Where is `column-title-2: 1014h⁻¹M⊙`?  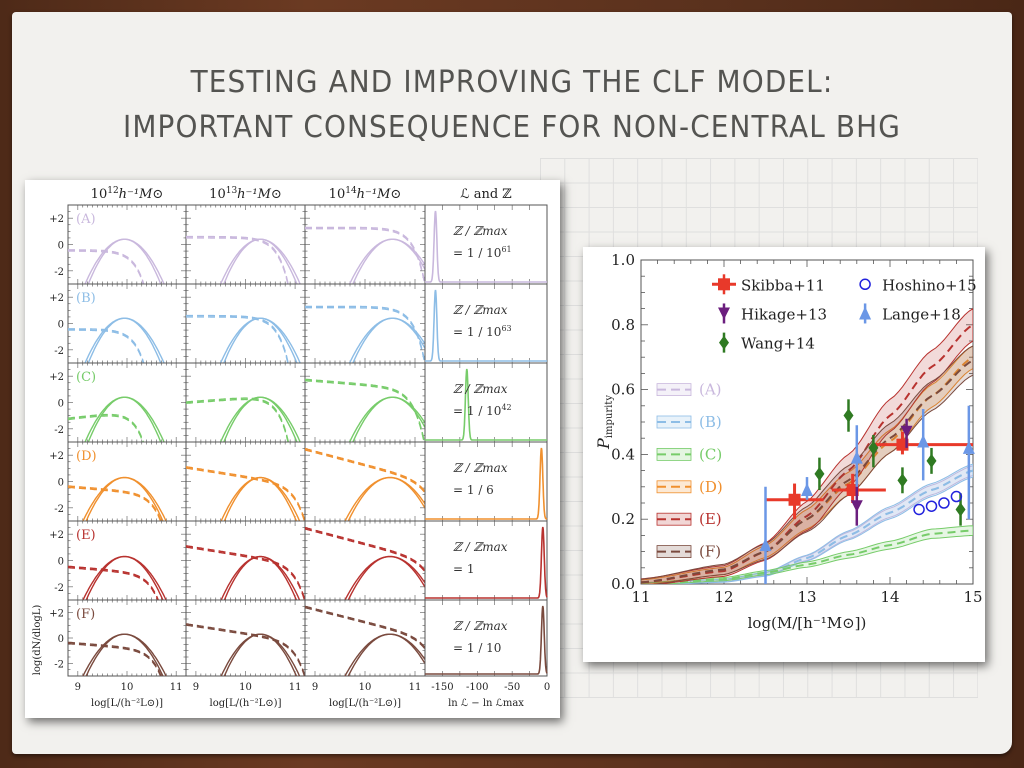
column-title-2: 1014h⁻¹M⊙ is located at coordinates (365, 194).